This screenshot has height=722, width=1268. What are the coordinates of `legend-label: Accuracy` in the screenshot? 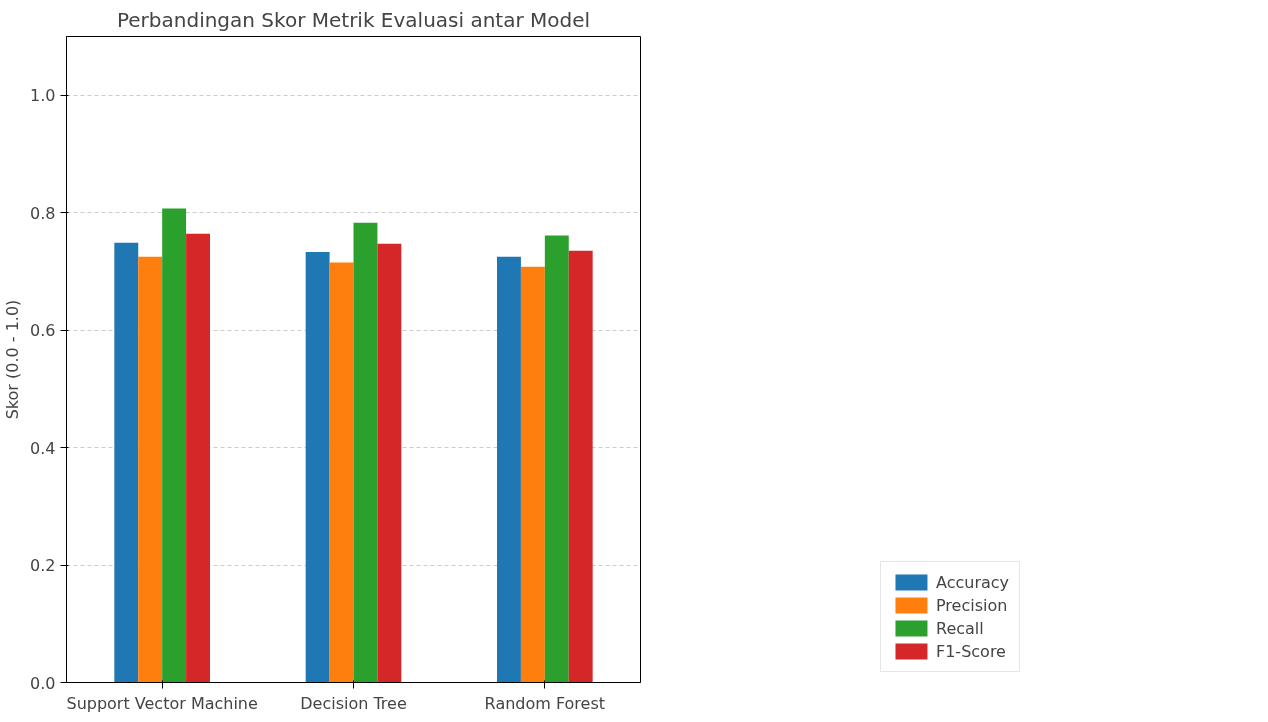 It's located at (972, 582).